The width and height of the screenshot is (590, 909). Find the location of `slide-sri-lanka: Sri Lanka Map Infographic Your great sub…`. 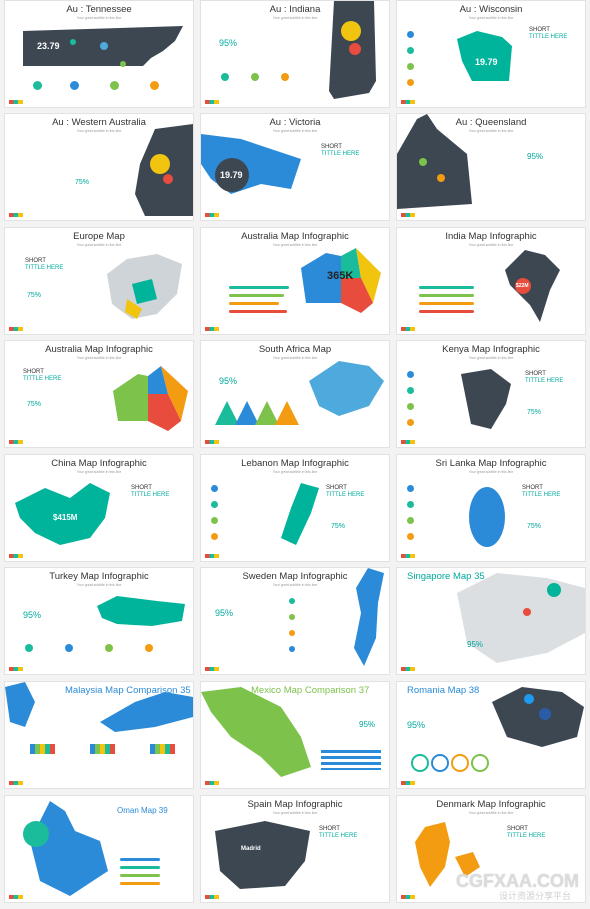

slide-sri-lanka: Sri Lanka Map Infographic Your great sub… is located at coordinates (491, 508).